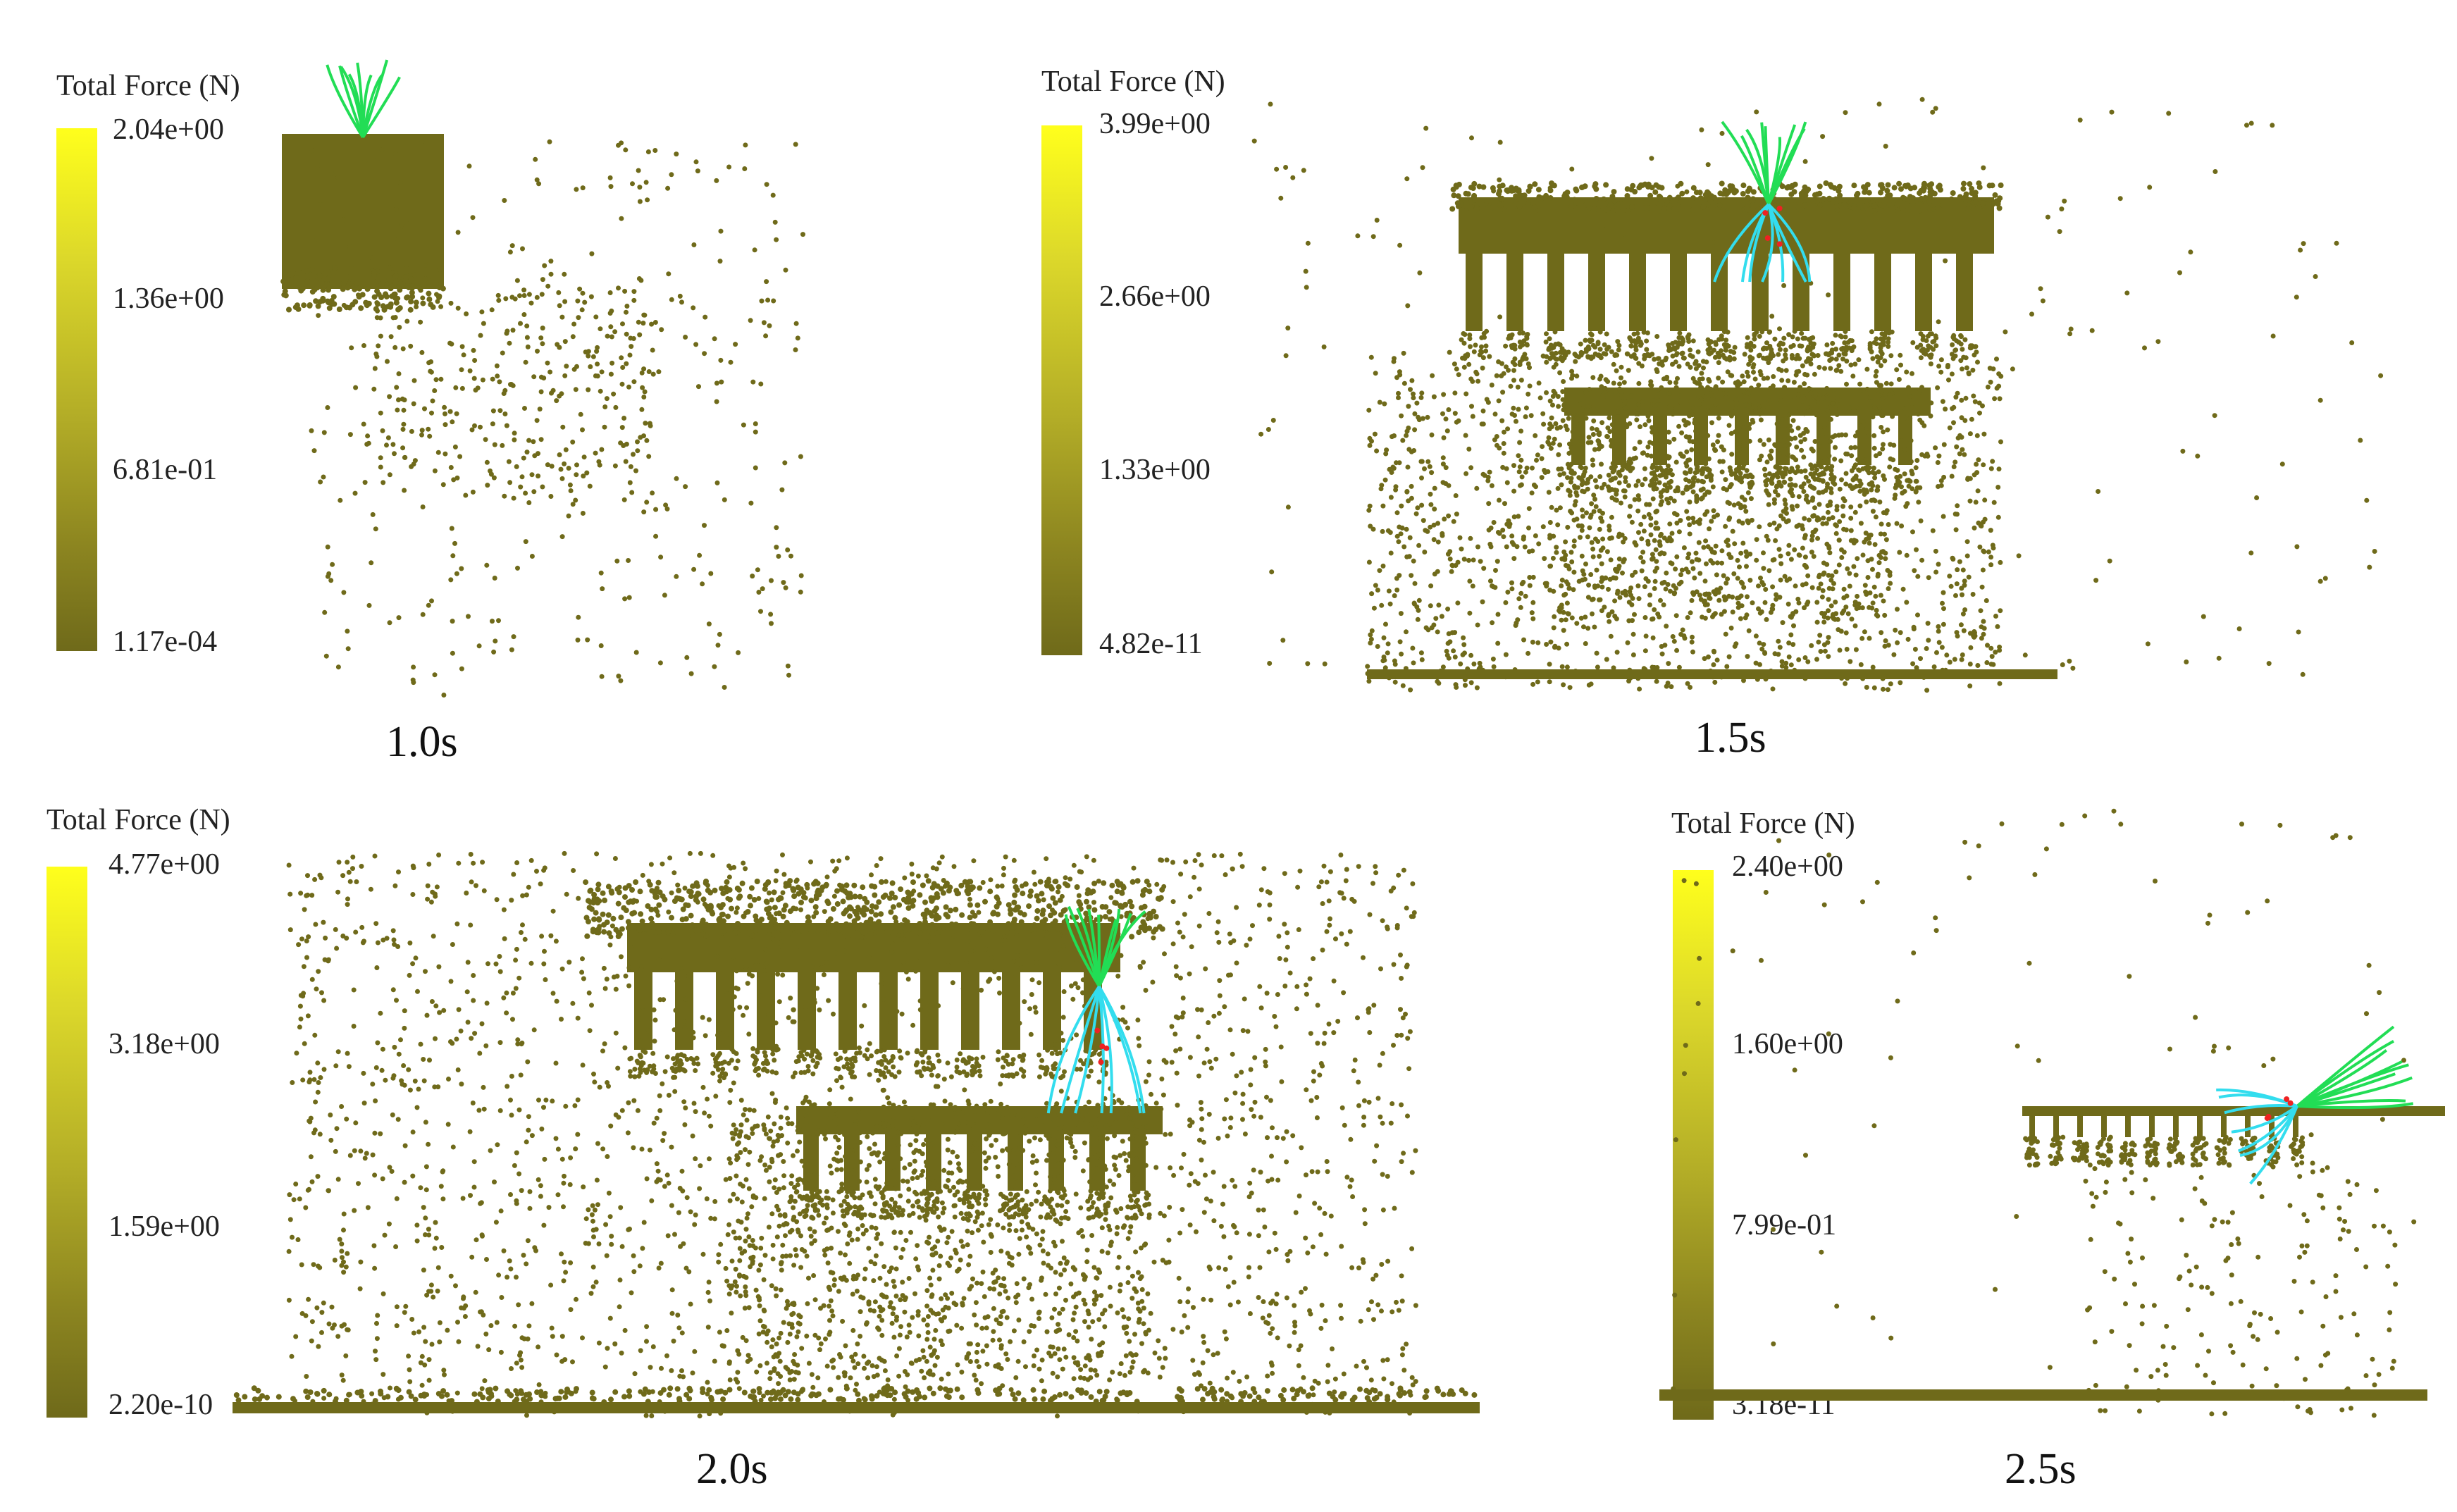  Describe the element at coordinates (2041, 1469) in the screenshot. I see `time-label: 2.5s` at that location.